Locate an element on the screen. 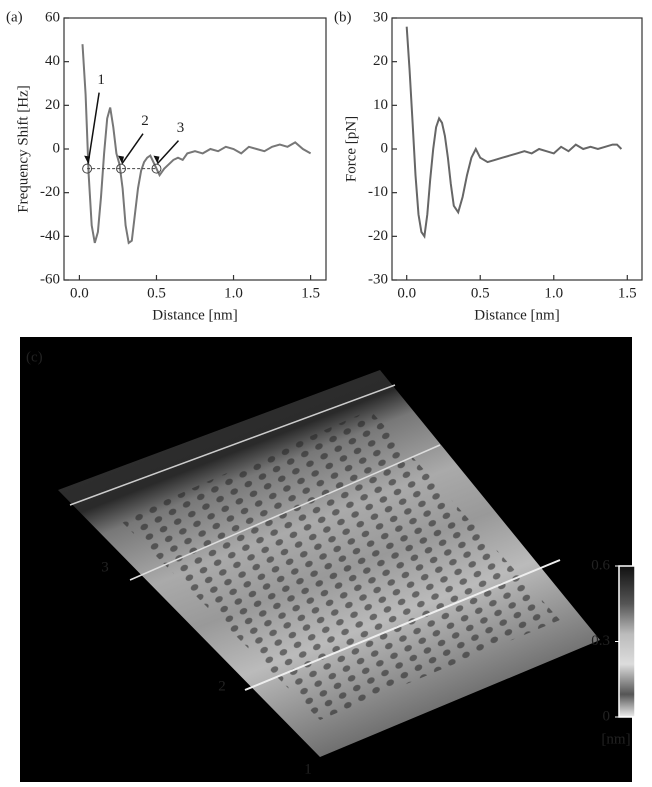  panel-label: (b) is located at coordinates (343, 17).